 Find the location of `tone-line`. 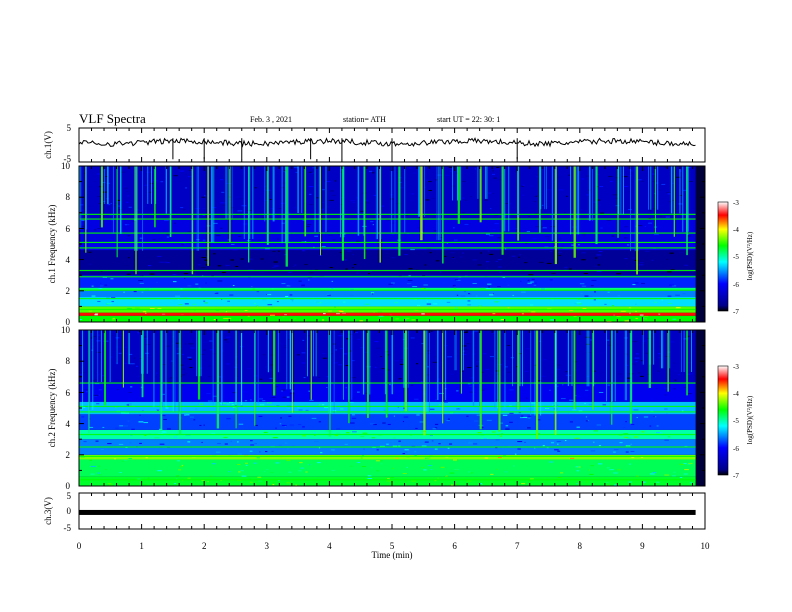

tone-line is located at coordinates (387, 248).